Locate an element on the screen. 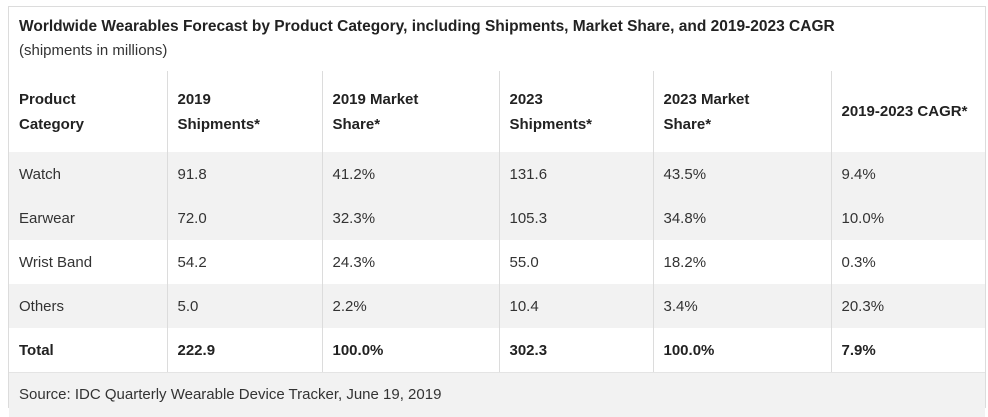 The image size is (988, 417). cell-category: Others is located at coordinates (88, 306).